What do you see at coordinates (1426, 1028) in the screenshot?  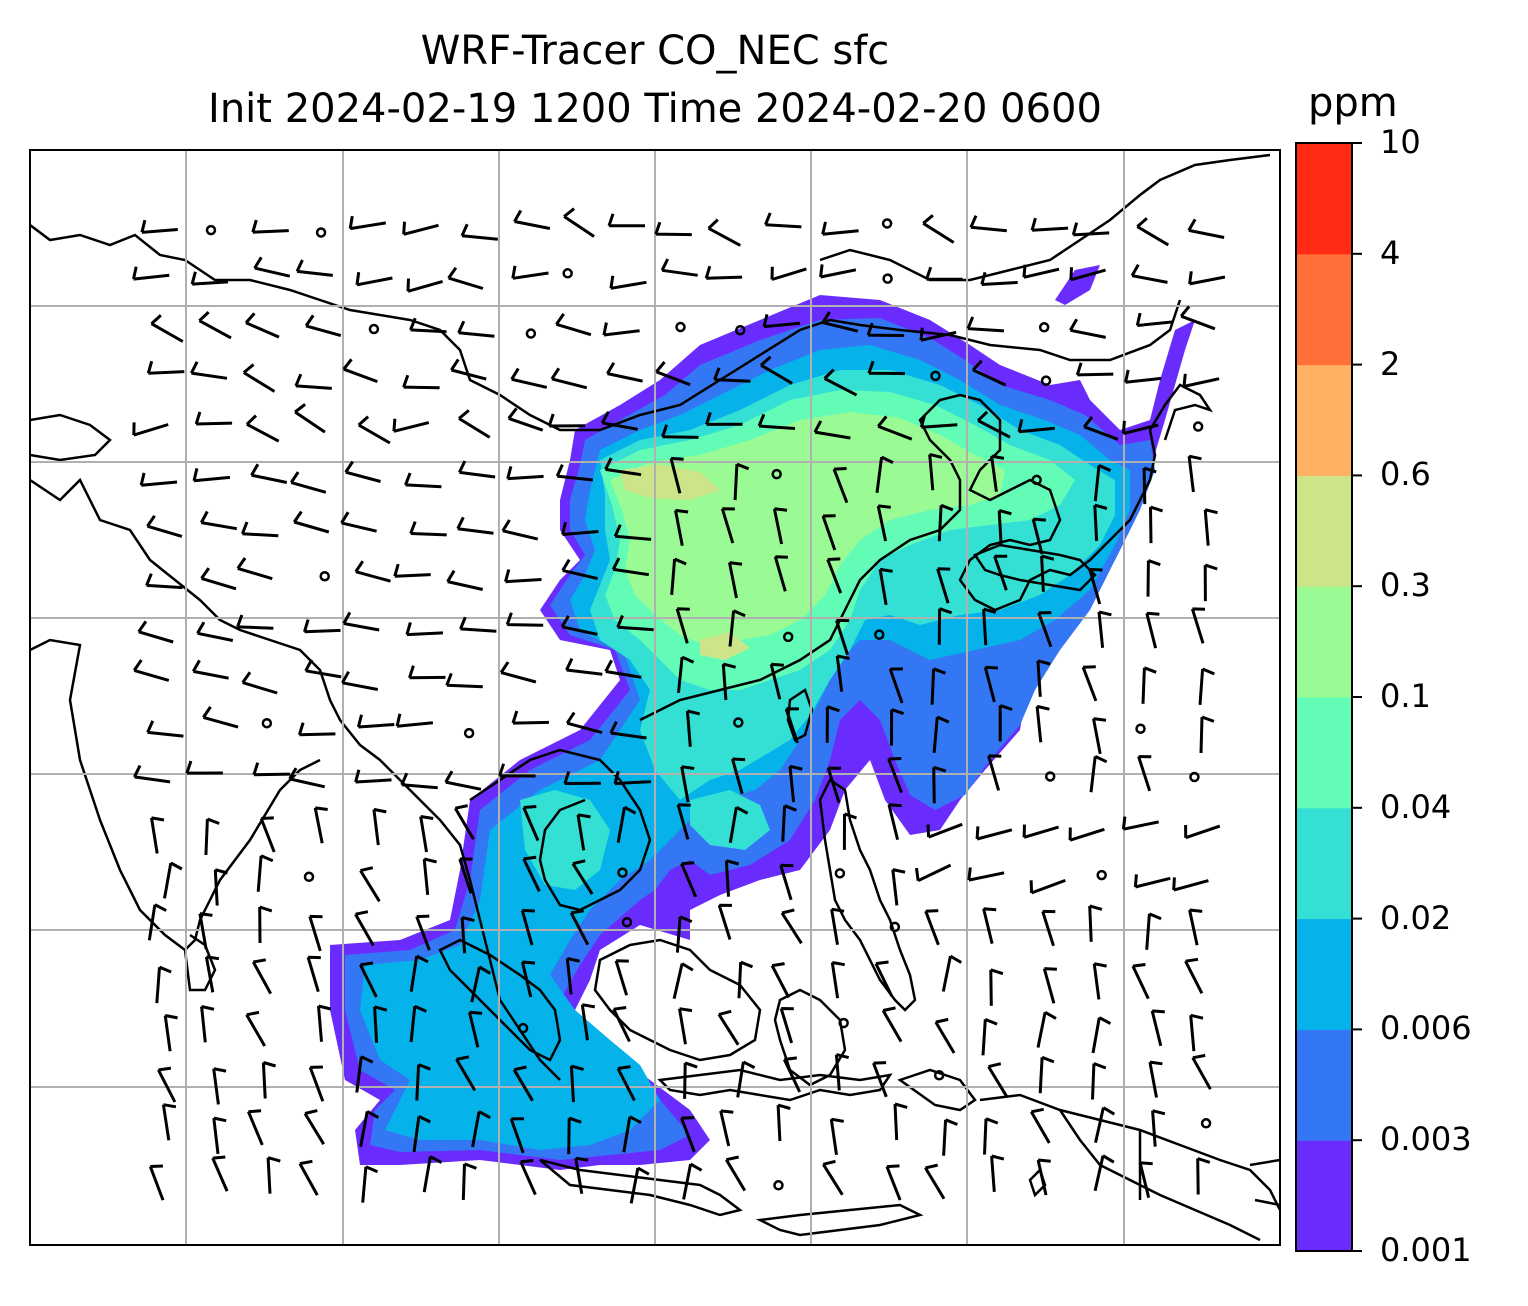 I see `colorbar-tick-label: 0.006` at bounding box center [1426, 1028].